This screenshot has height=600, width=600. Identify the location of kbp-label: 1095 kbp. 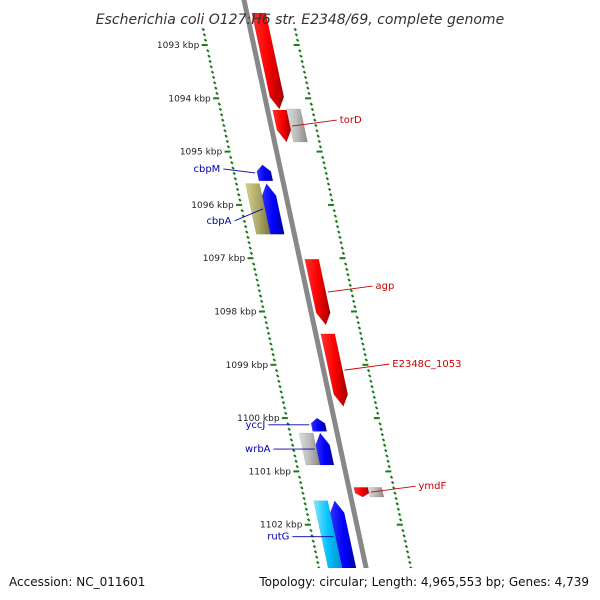
(201, 153).